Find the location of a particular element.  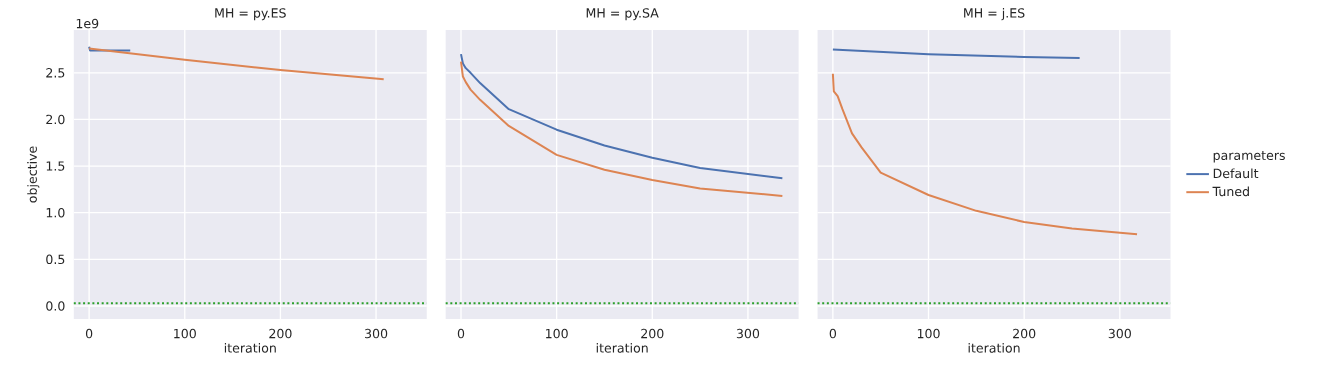

legend-label: Tuned is located at coordinates (1230, 191).